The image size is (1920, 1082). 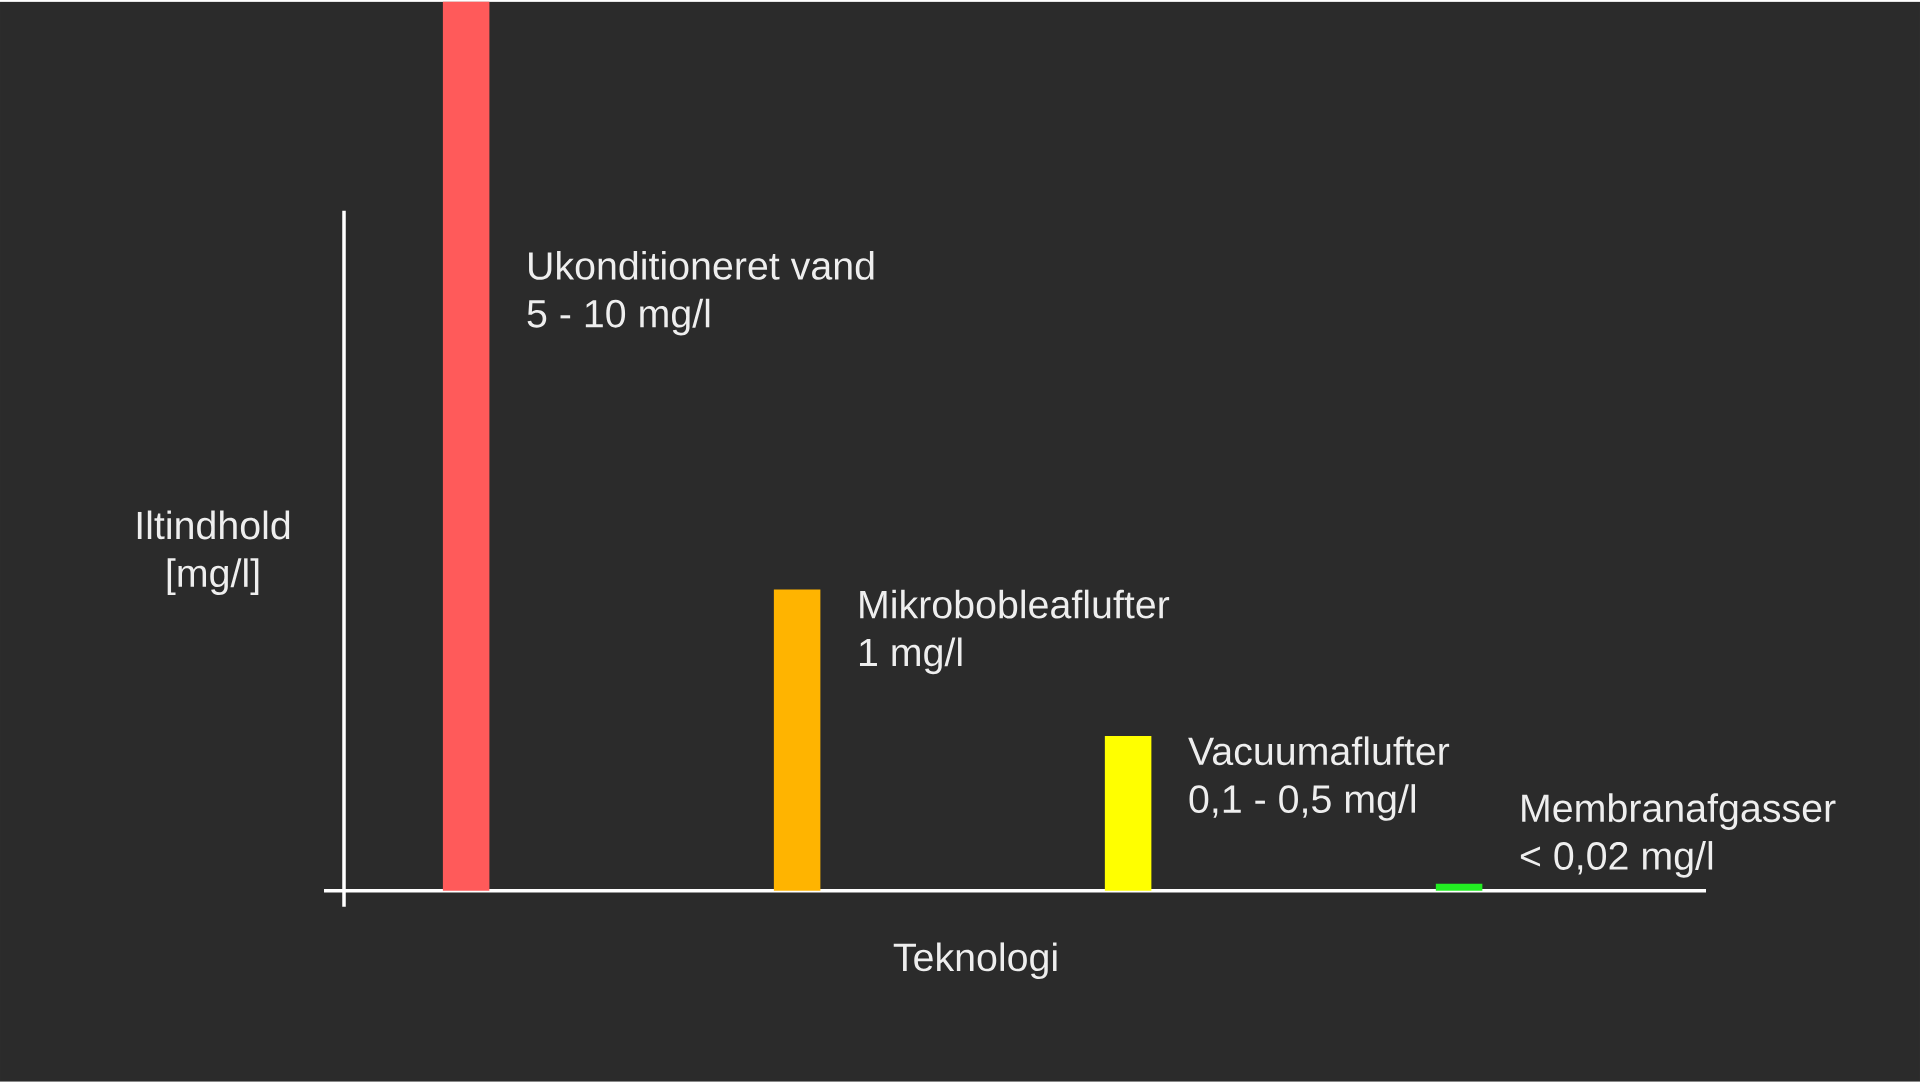 What do you see at coordinates (1319, 751) in the screenshot?
I see `annotation: Vacuumaflufter` at bounding box center [1319, 751].